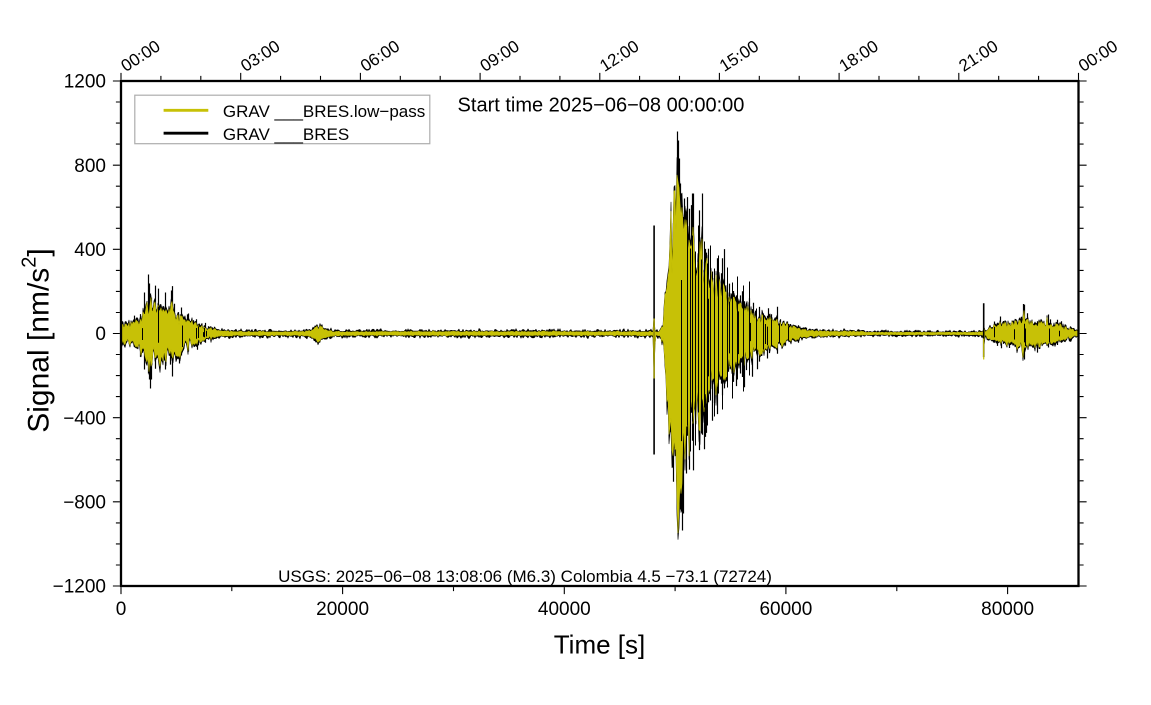  I want to click on svg-text: Signal [nm/s2], so click(37, 340).